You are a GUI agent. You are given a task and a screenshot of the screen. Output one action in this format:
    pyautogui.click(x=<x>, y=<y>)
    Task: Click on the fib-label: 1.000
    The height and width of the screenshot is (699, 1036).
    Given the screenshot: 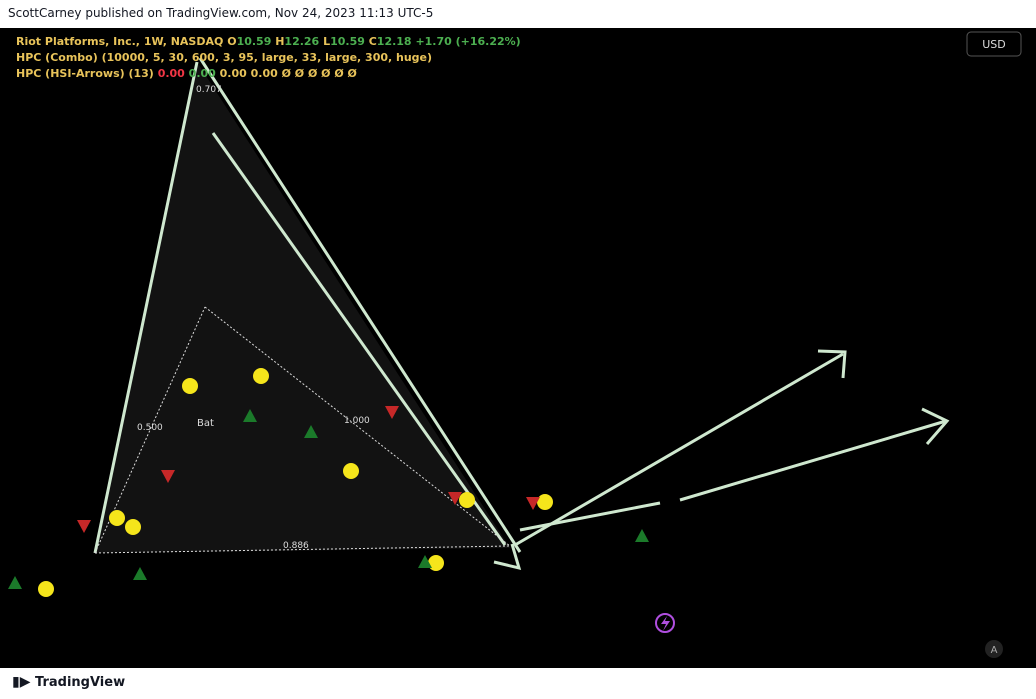 What is the action you would take?
    pyautogui.click(x=357, y=421)
    